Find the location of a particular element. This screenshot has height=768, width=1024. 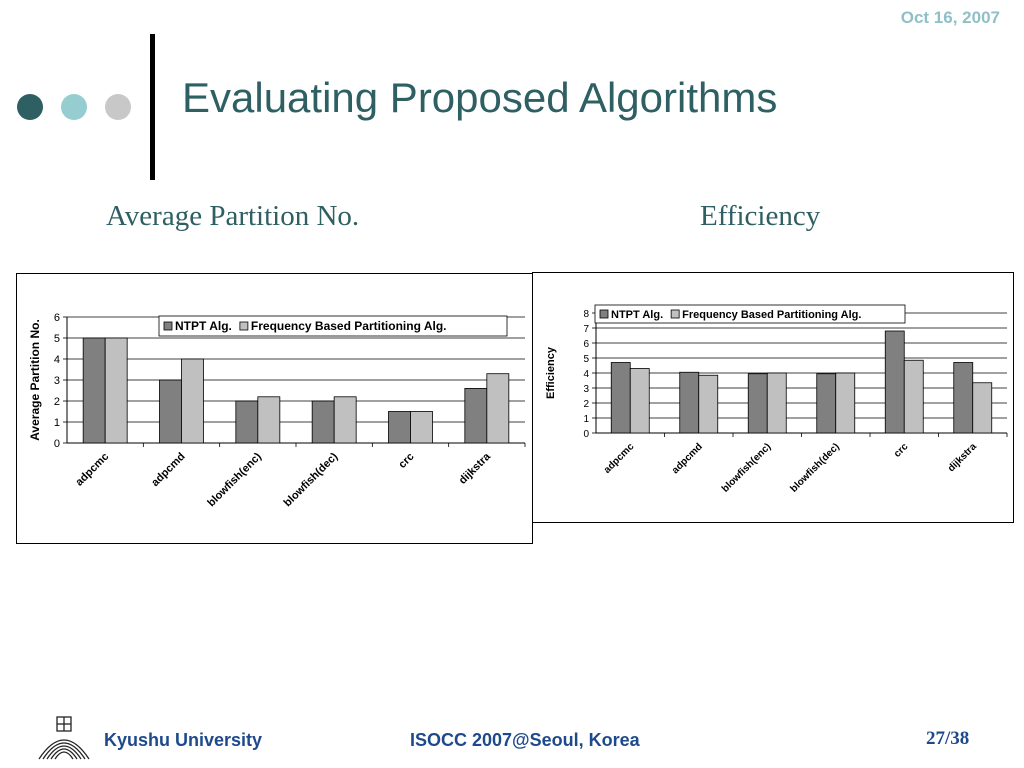

subtitle-right: Efficiency is located at coordinates (760, 216).